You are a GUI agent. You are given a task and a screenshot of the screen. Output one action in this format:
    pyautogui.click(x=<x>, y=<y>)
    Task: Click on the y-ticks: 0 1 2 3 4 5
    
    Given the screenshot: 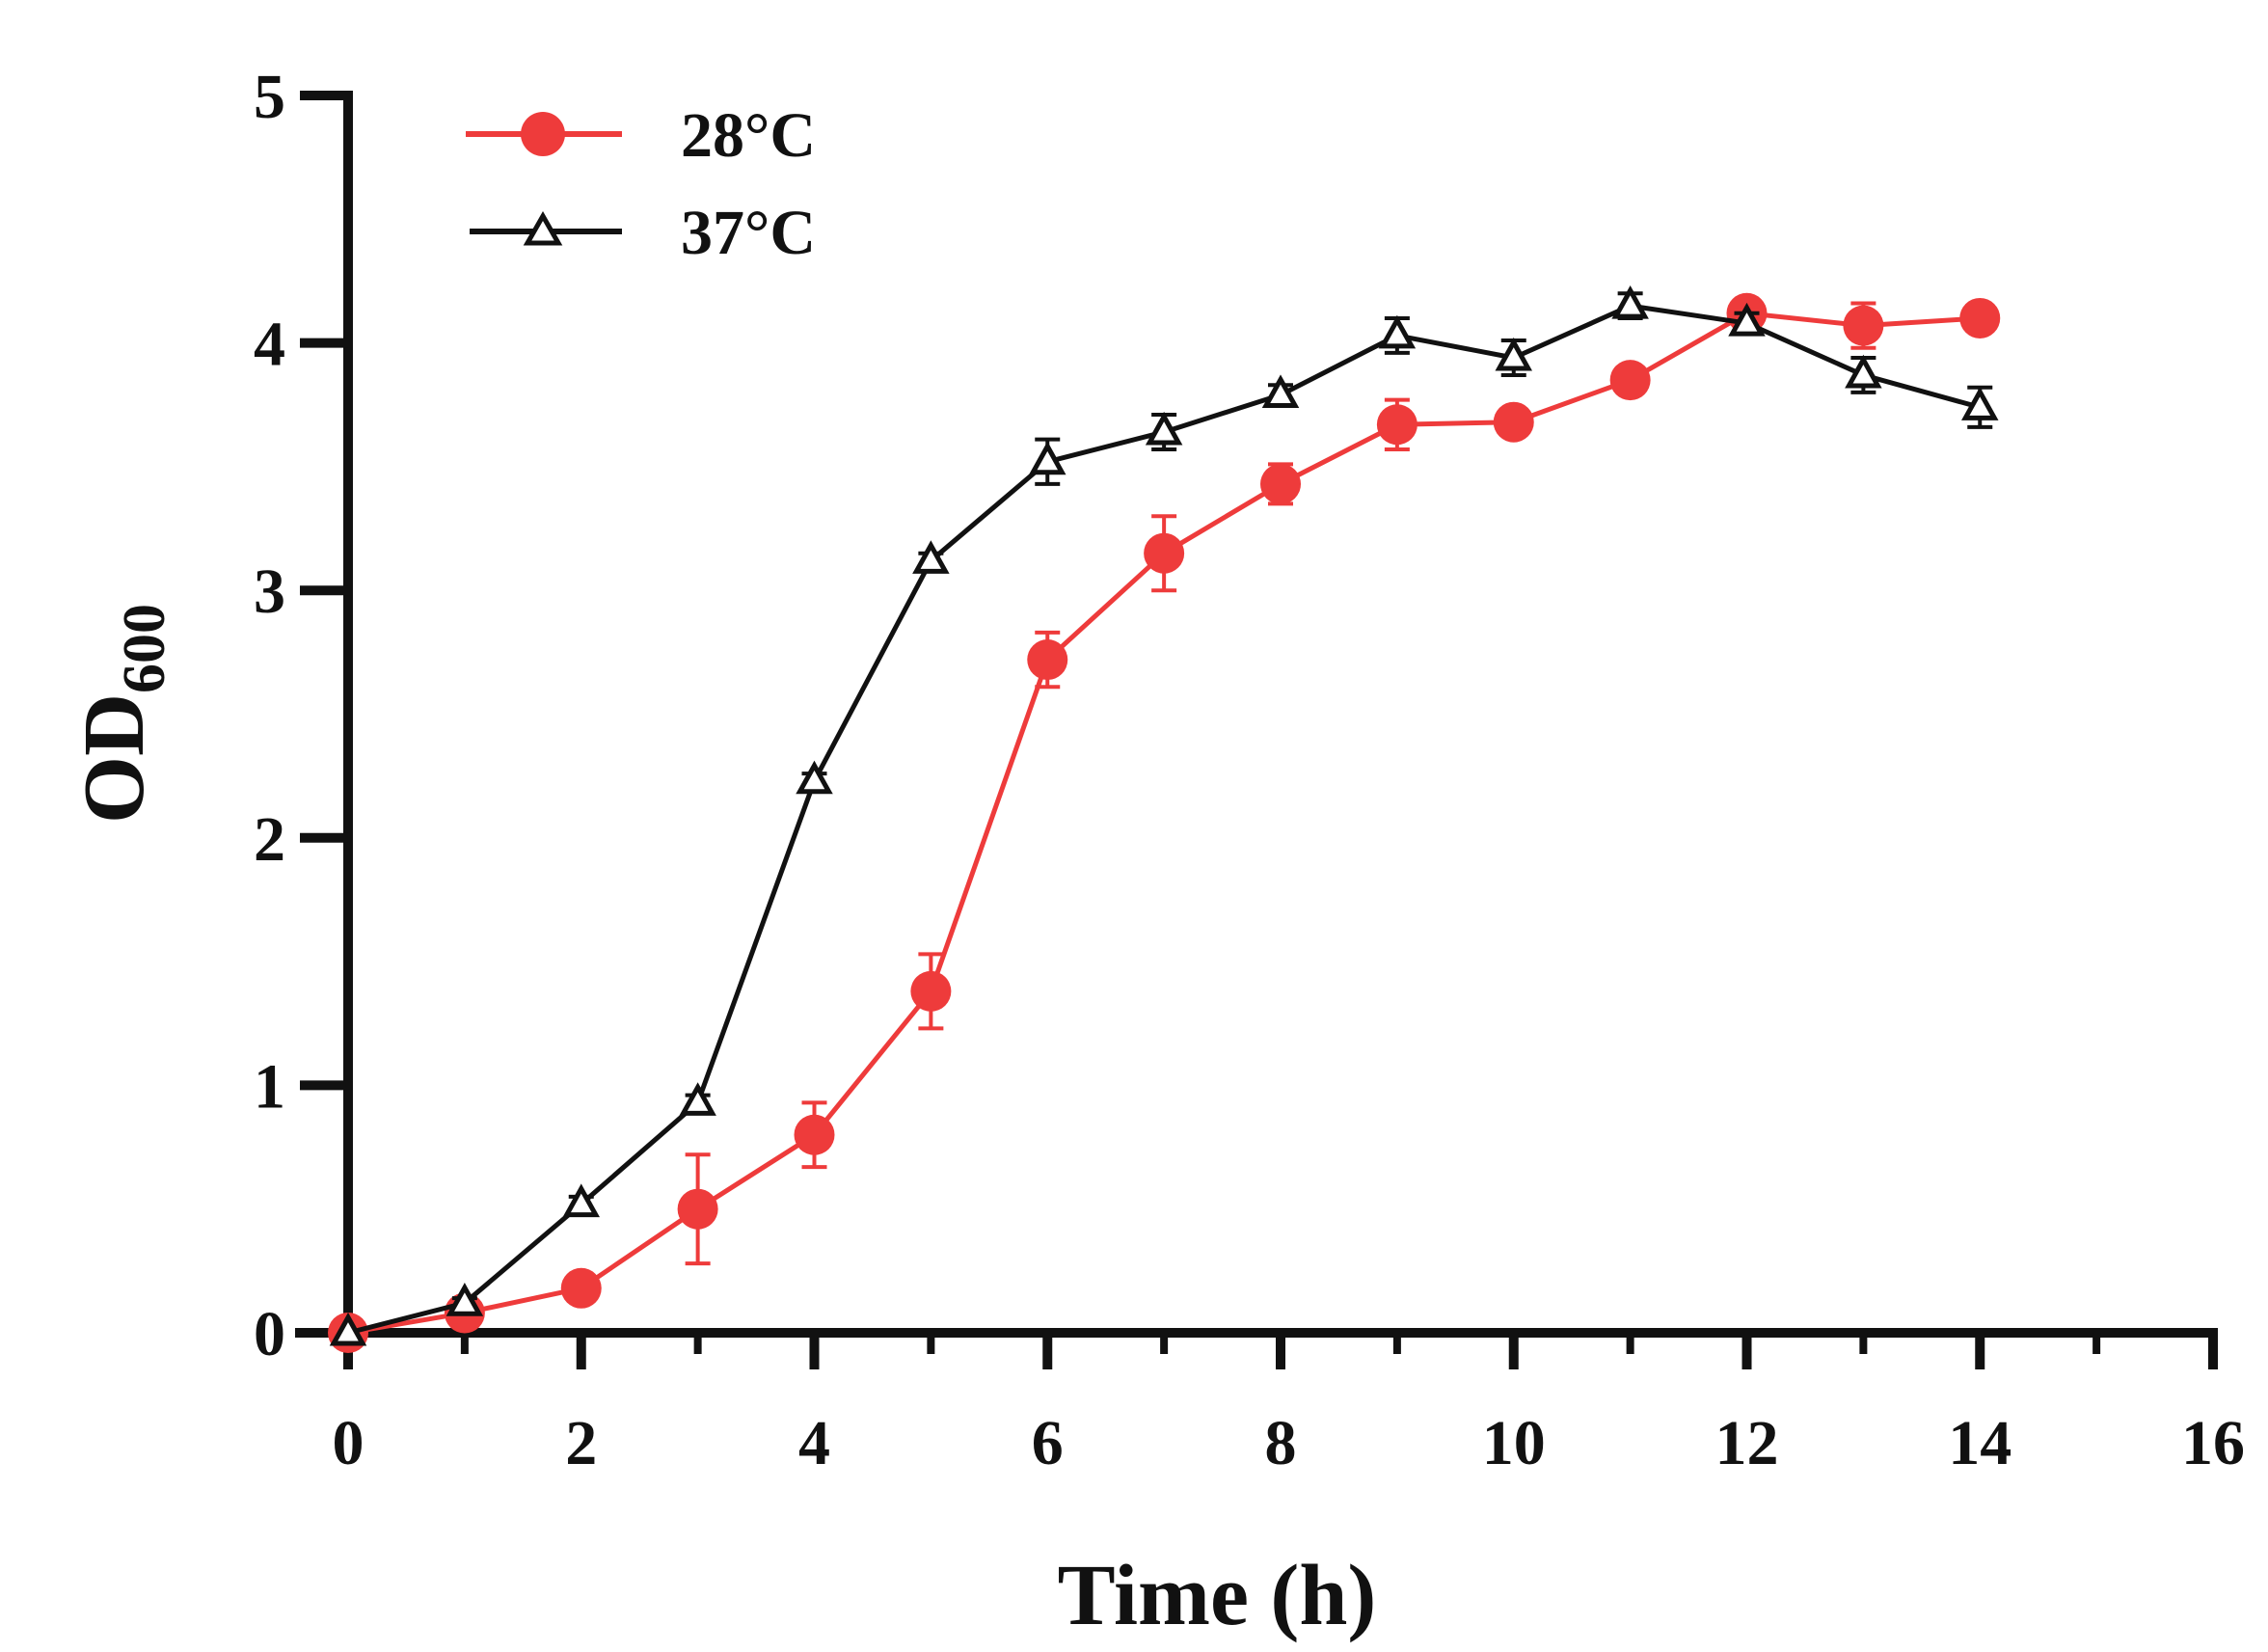 What is the action you would take?
    pyautogui.click(x=301, y=715)
    